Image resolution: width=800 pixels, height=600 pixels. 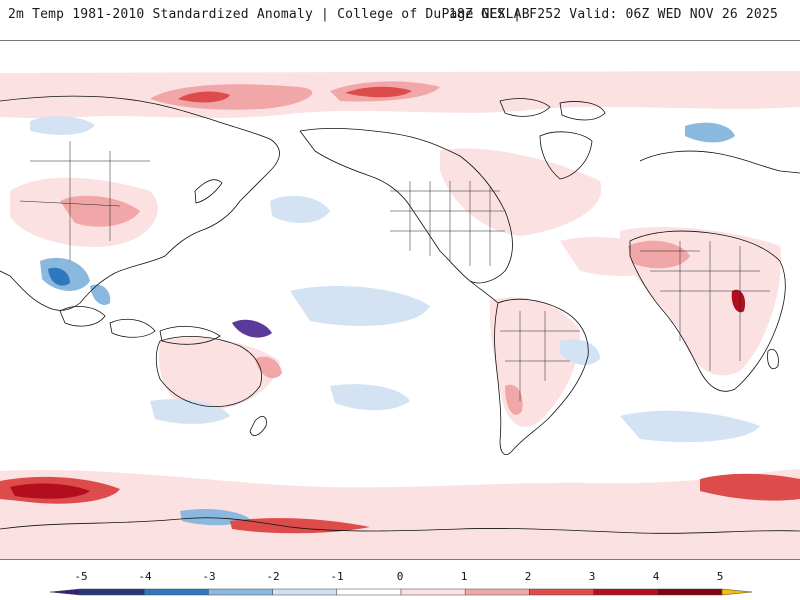 What do you see at coordinates (566, 155) in the screenshot?
I see `greenland-coast` at bounding box center [566, 155].